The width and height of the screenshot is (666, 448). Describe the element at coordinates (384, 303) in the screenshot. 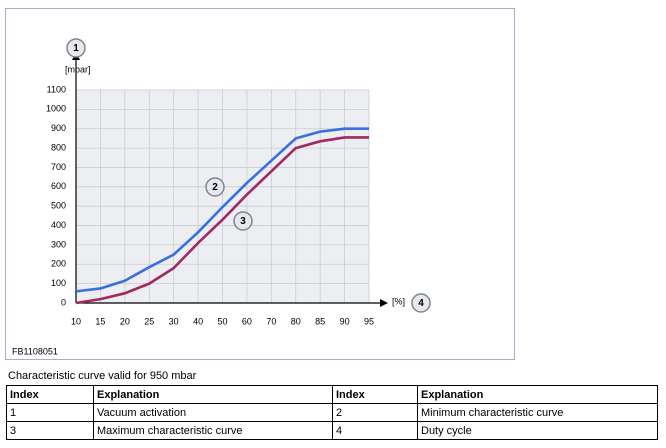

I see `x-arrow` at that location.